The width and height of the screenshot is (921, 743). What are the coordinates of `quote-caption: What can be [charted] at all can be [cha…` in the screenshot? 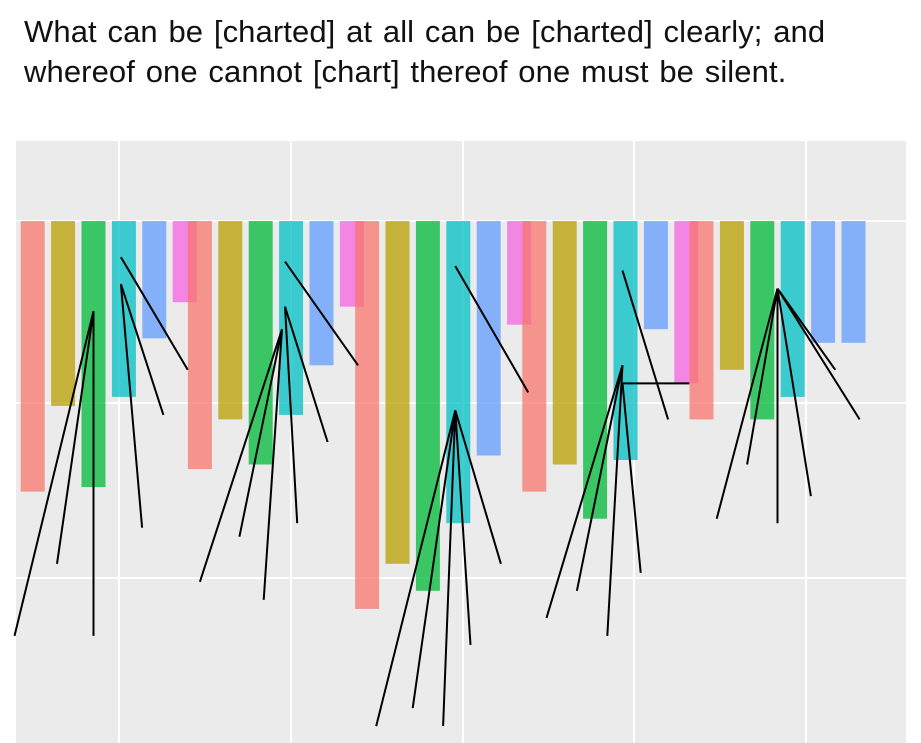 It's located at (464, 52).